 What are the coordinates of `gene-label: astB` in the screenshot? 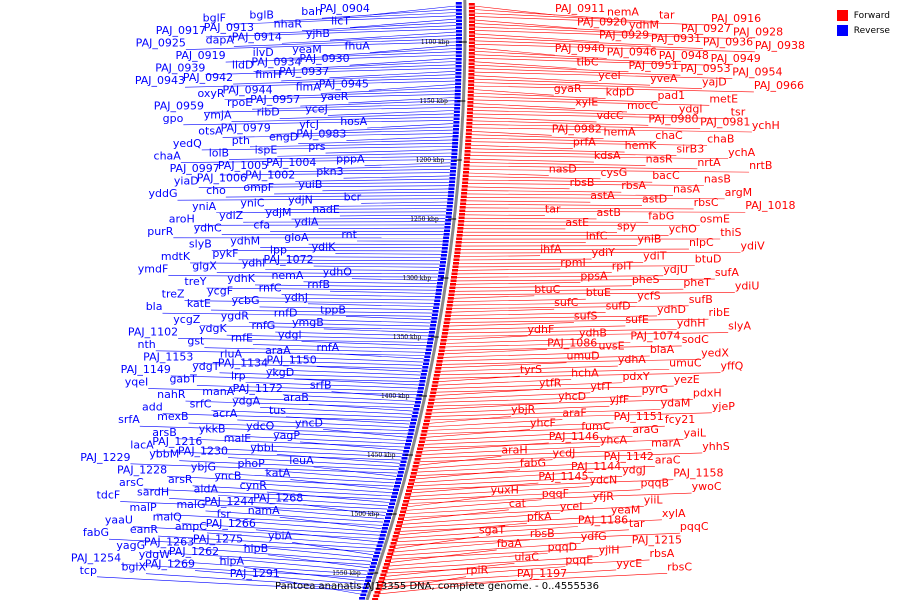 It's located at (609, 212).